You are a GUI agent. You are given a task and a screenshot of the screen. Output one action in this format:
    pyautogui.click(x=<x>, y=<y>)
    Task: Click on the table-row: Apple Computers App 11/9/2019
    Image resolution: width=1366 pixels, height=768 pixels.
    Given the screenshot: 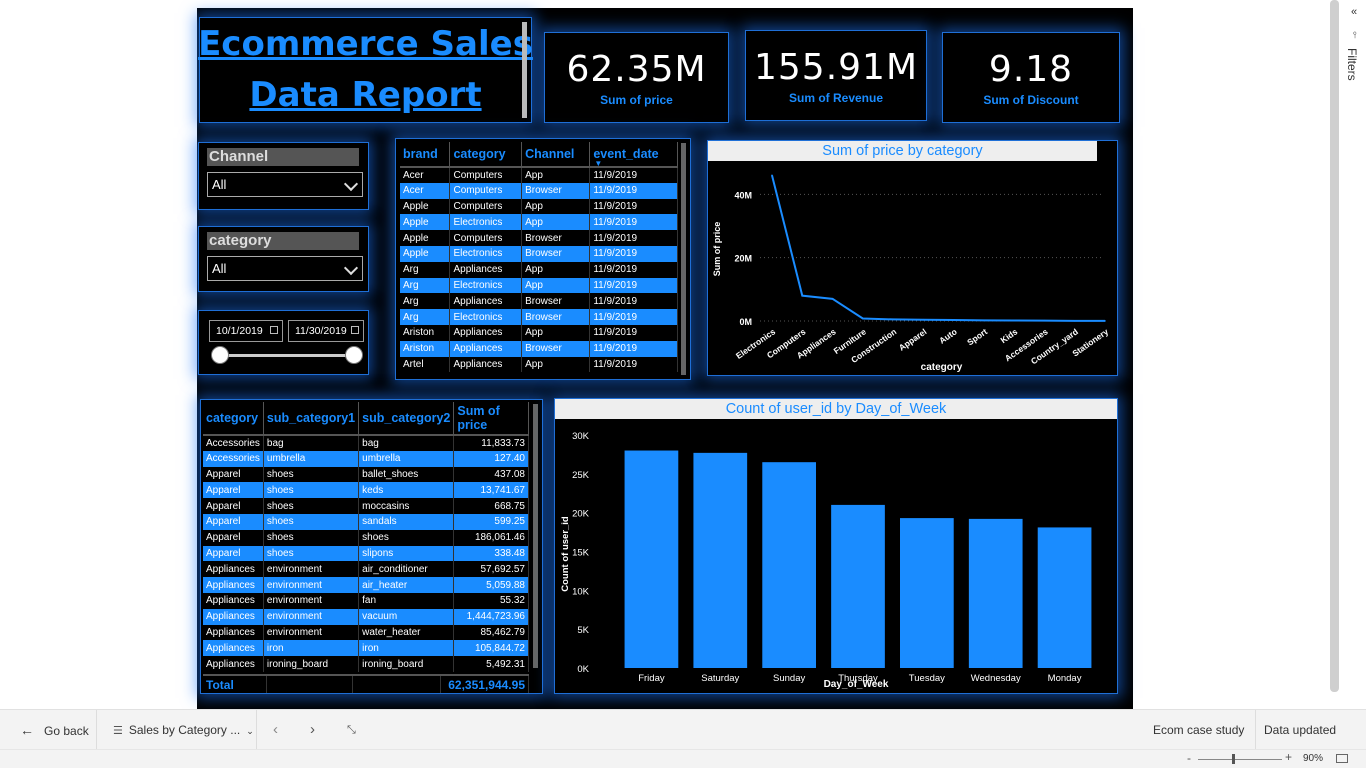 What is the action you would take?
    pyautogui.click(x=539, y=206)
    